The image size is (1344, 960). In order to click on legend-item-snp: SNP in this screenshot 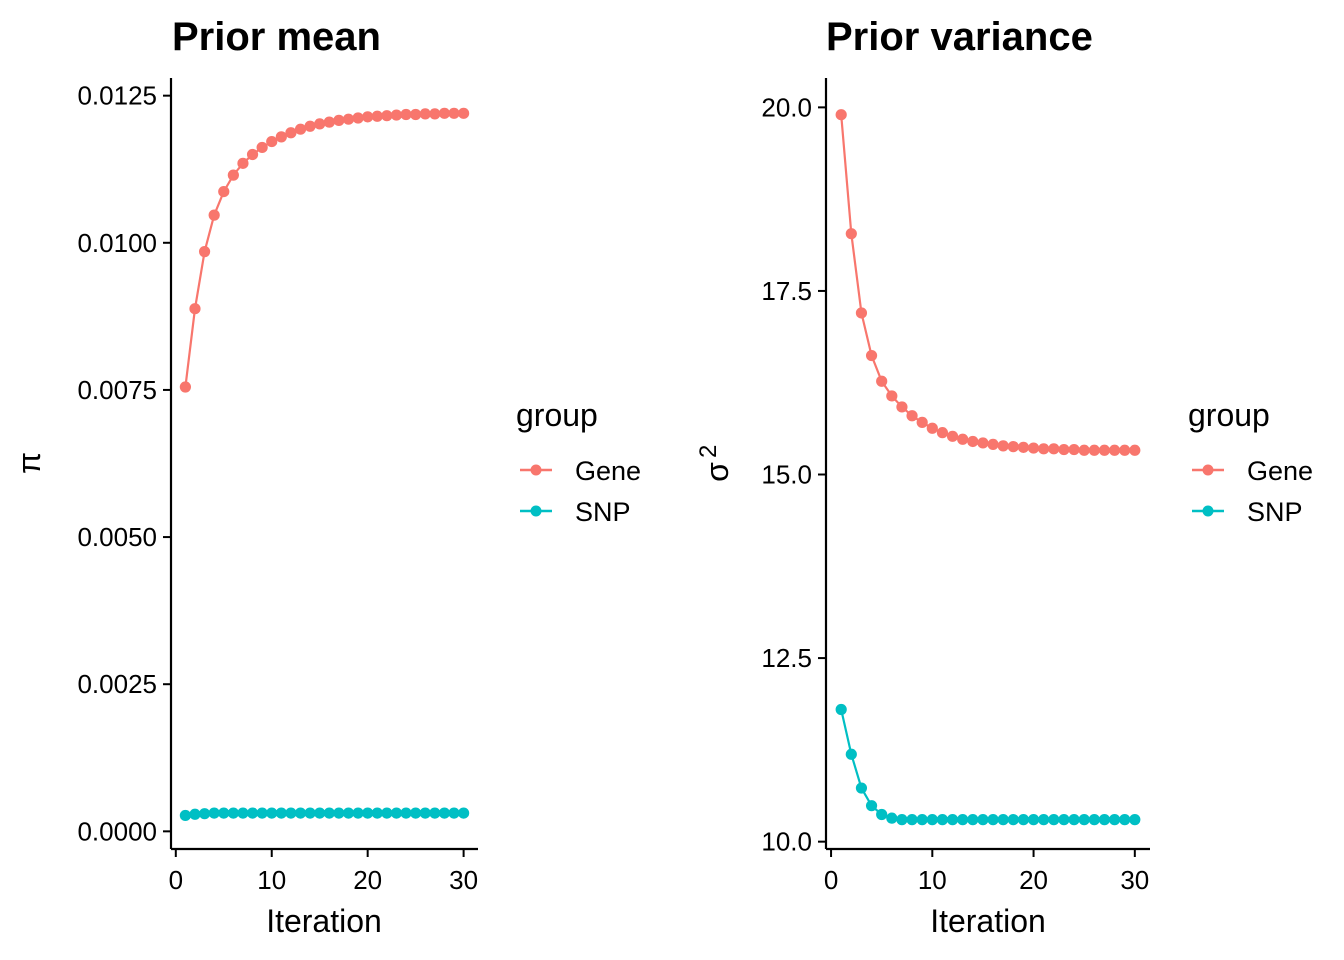, I will do `click(1247, 512)`.